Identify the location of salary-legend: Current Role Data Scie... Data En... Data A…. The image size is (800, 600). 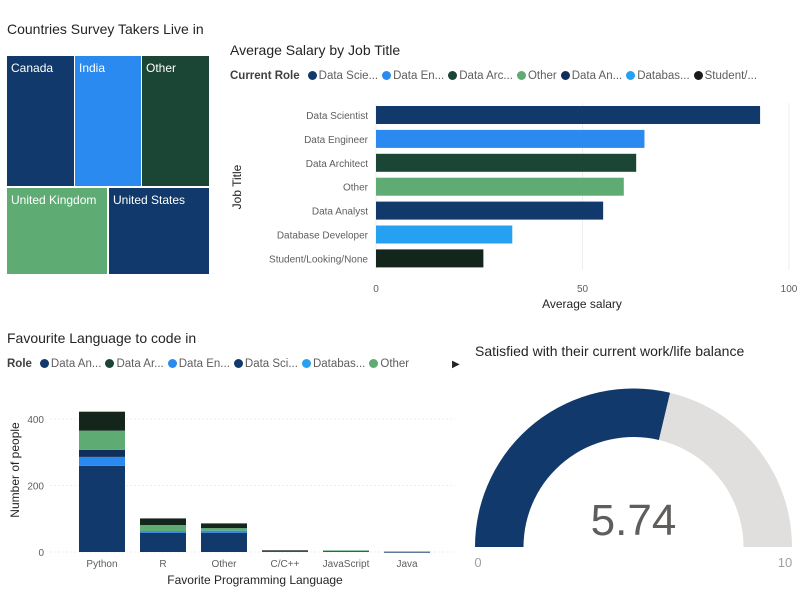
(493, 76).